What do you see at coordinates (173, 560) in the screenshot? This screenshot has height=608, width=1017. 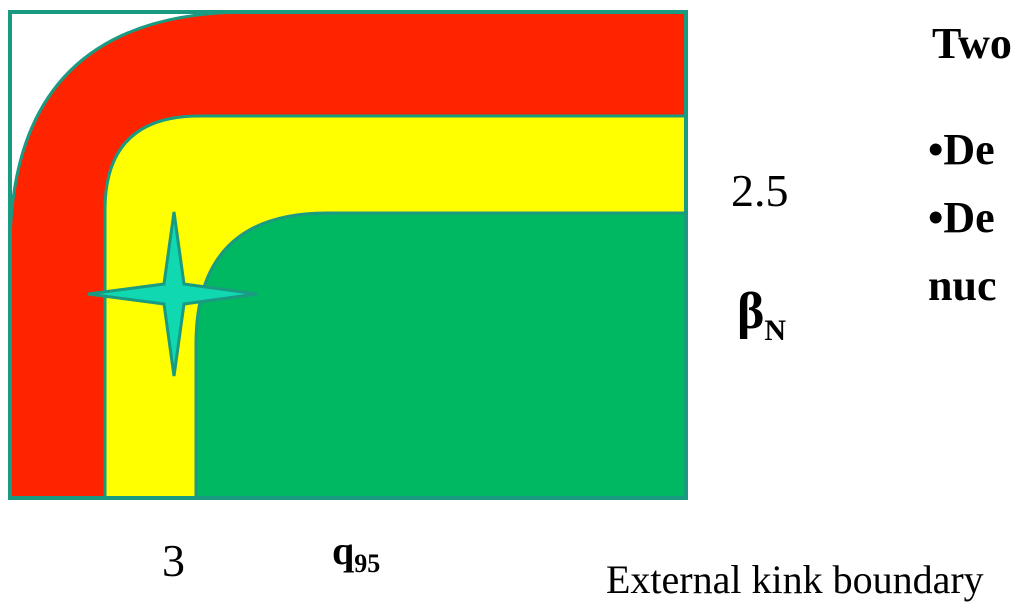 I see `q95-value-label: 3` at bounding box center [173, 560].